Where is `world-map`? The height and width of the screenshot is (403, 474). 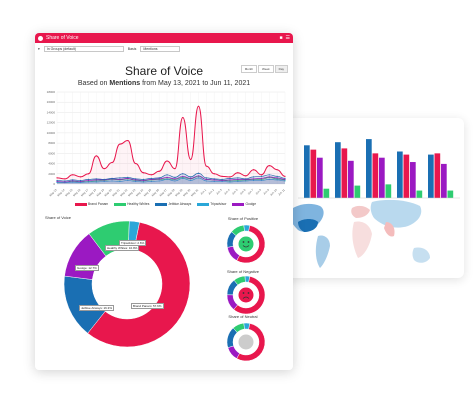 world-map is located at coordinates (359, 233).